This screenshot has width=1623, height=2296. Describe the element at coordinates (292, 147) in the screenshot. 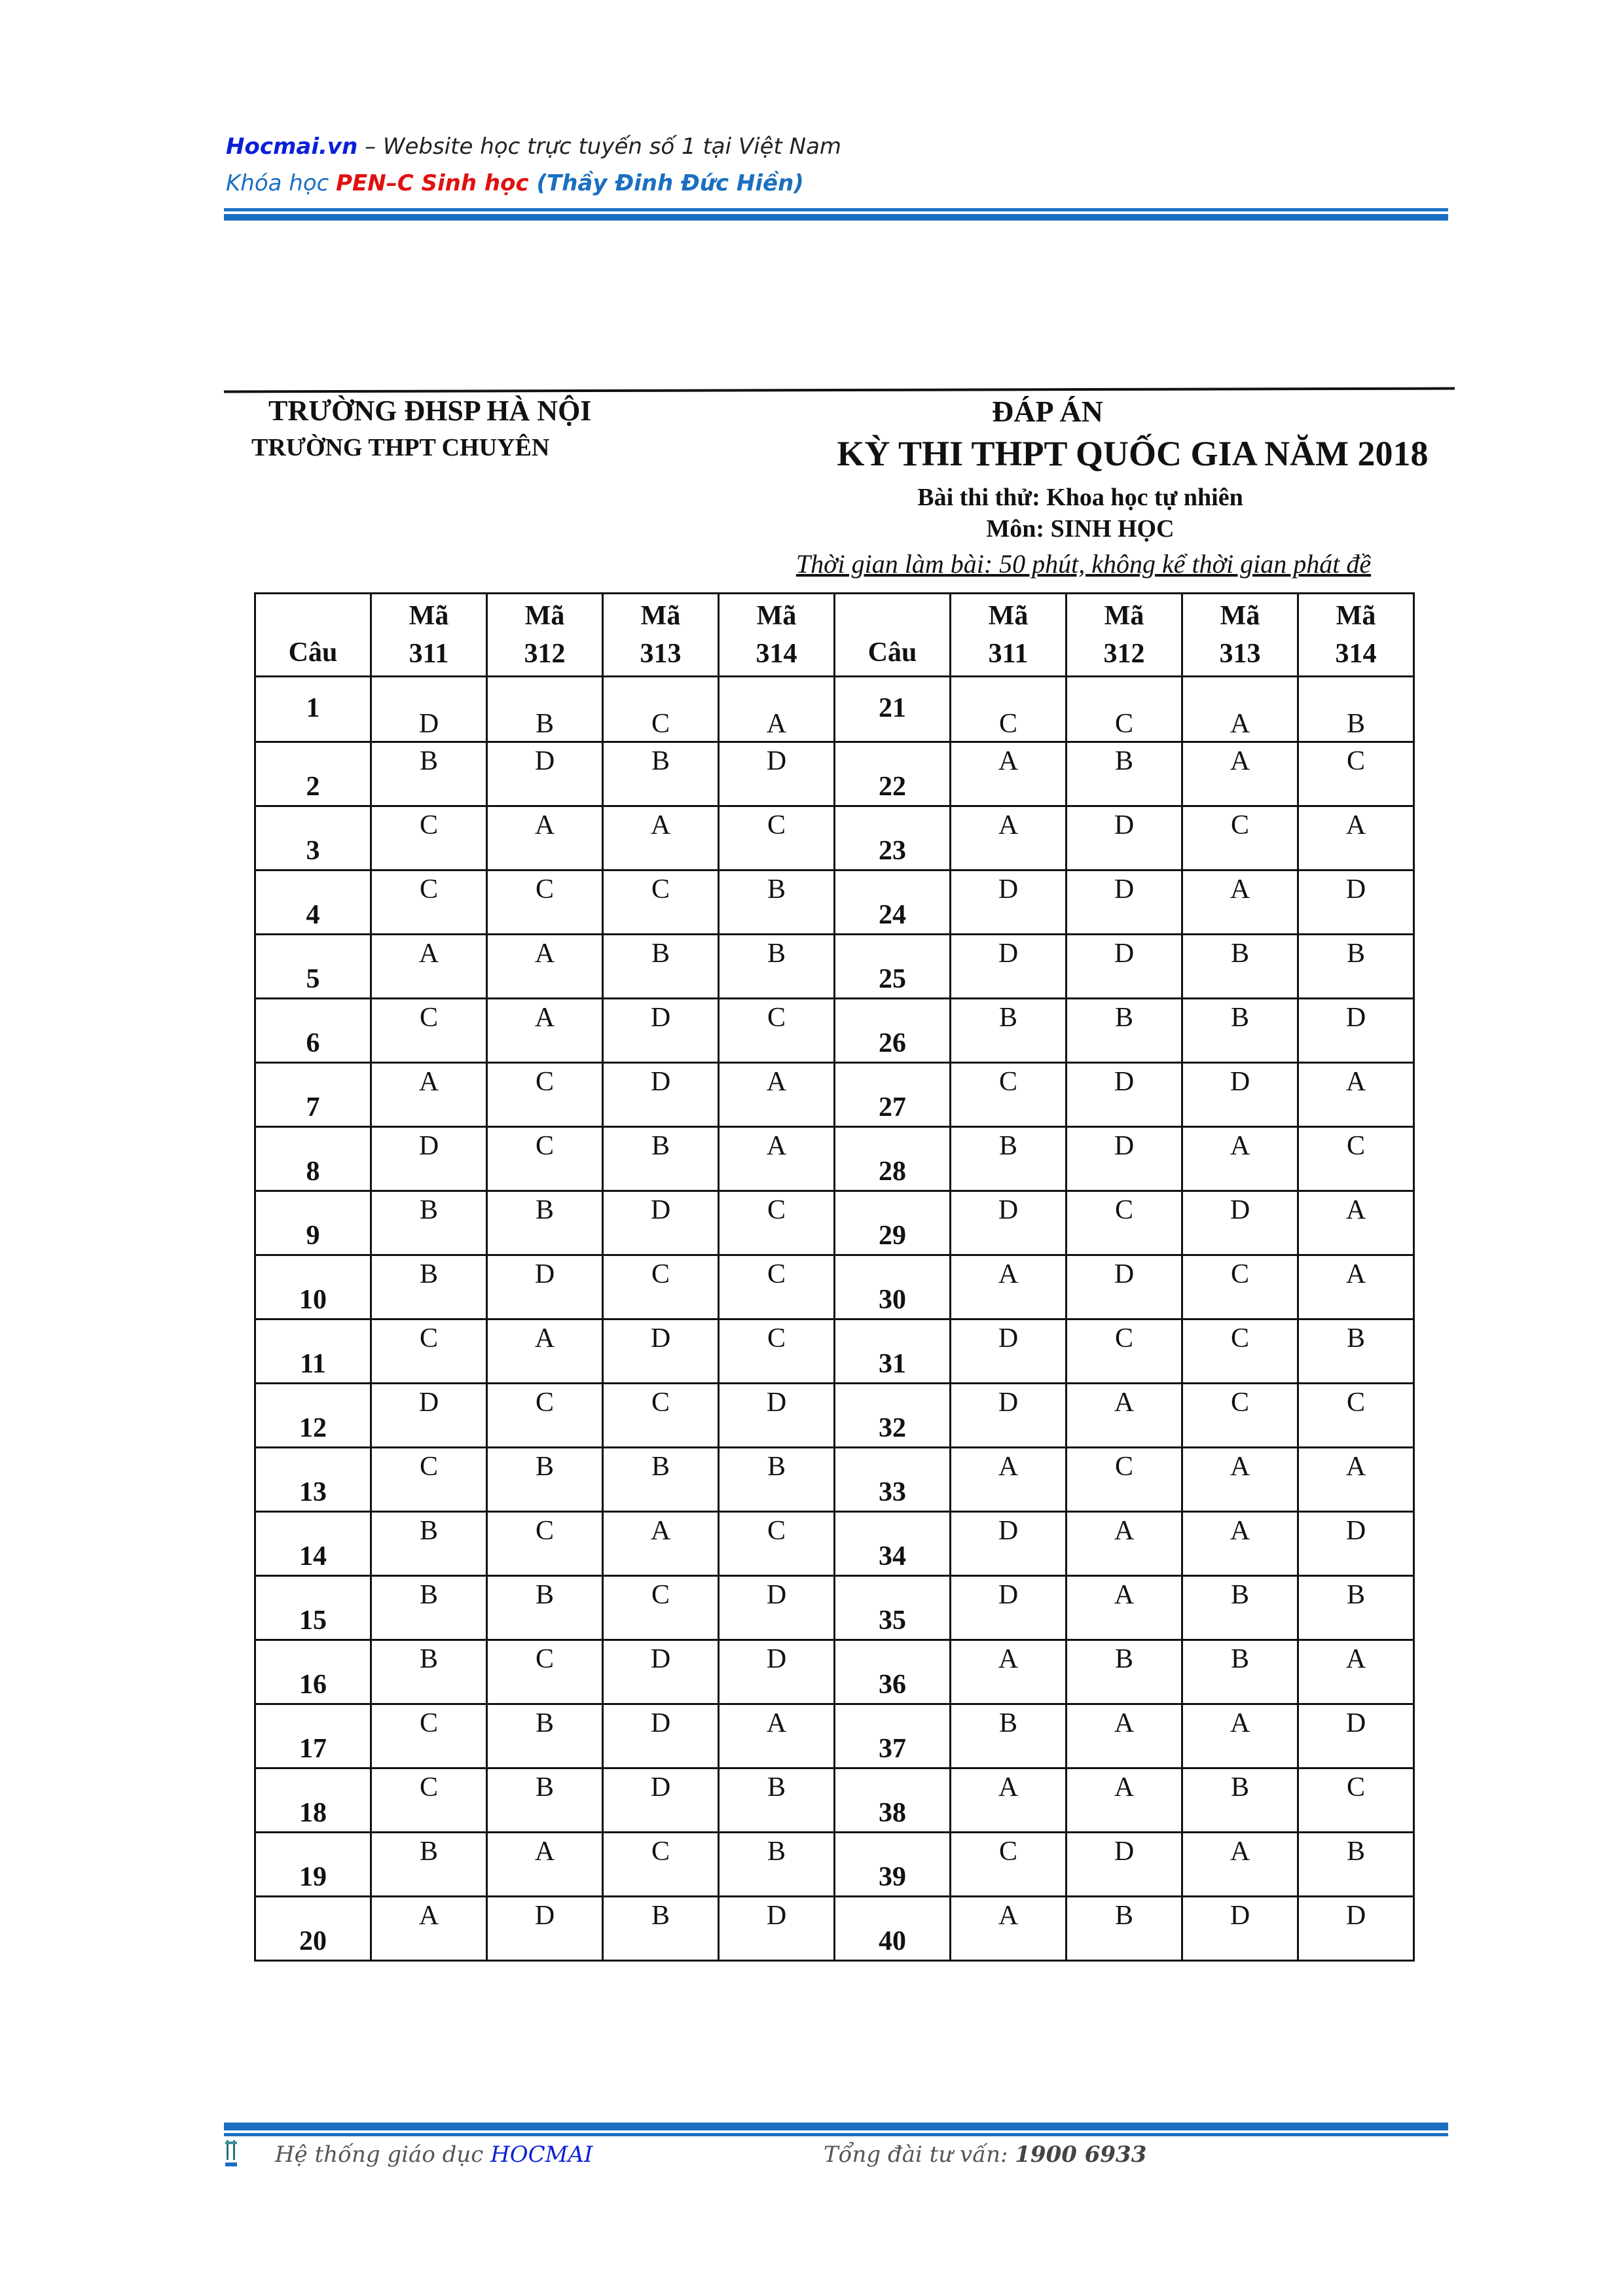

I see `site-link: Hocmai.vn` at that location.